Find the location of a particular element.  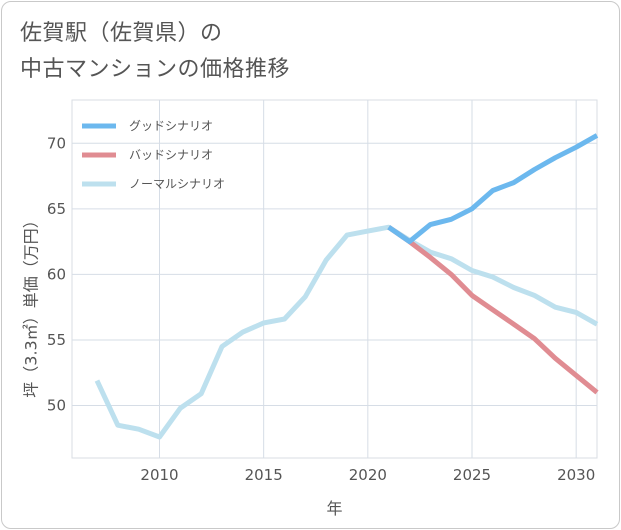

y-axis-label: 坪（3.3㎡）単価（万円） is located at coordinates (31, 304).